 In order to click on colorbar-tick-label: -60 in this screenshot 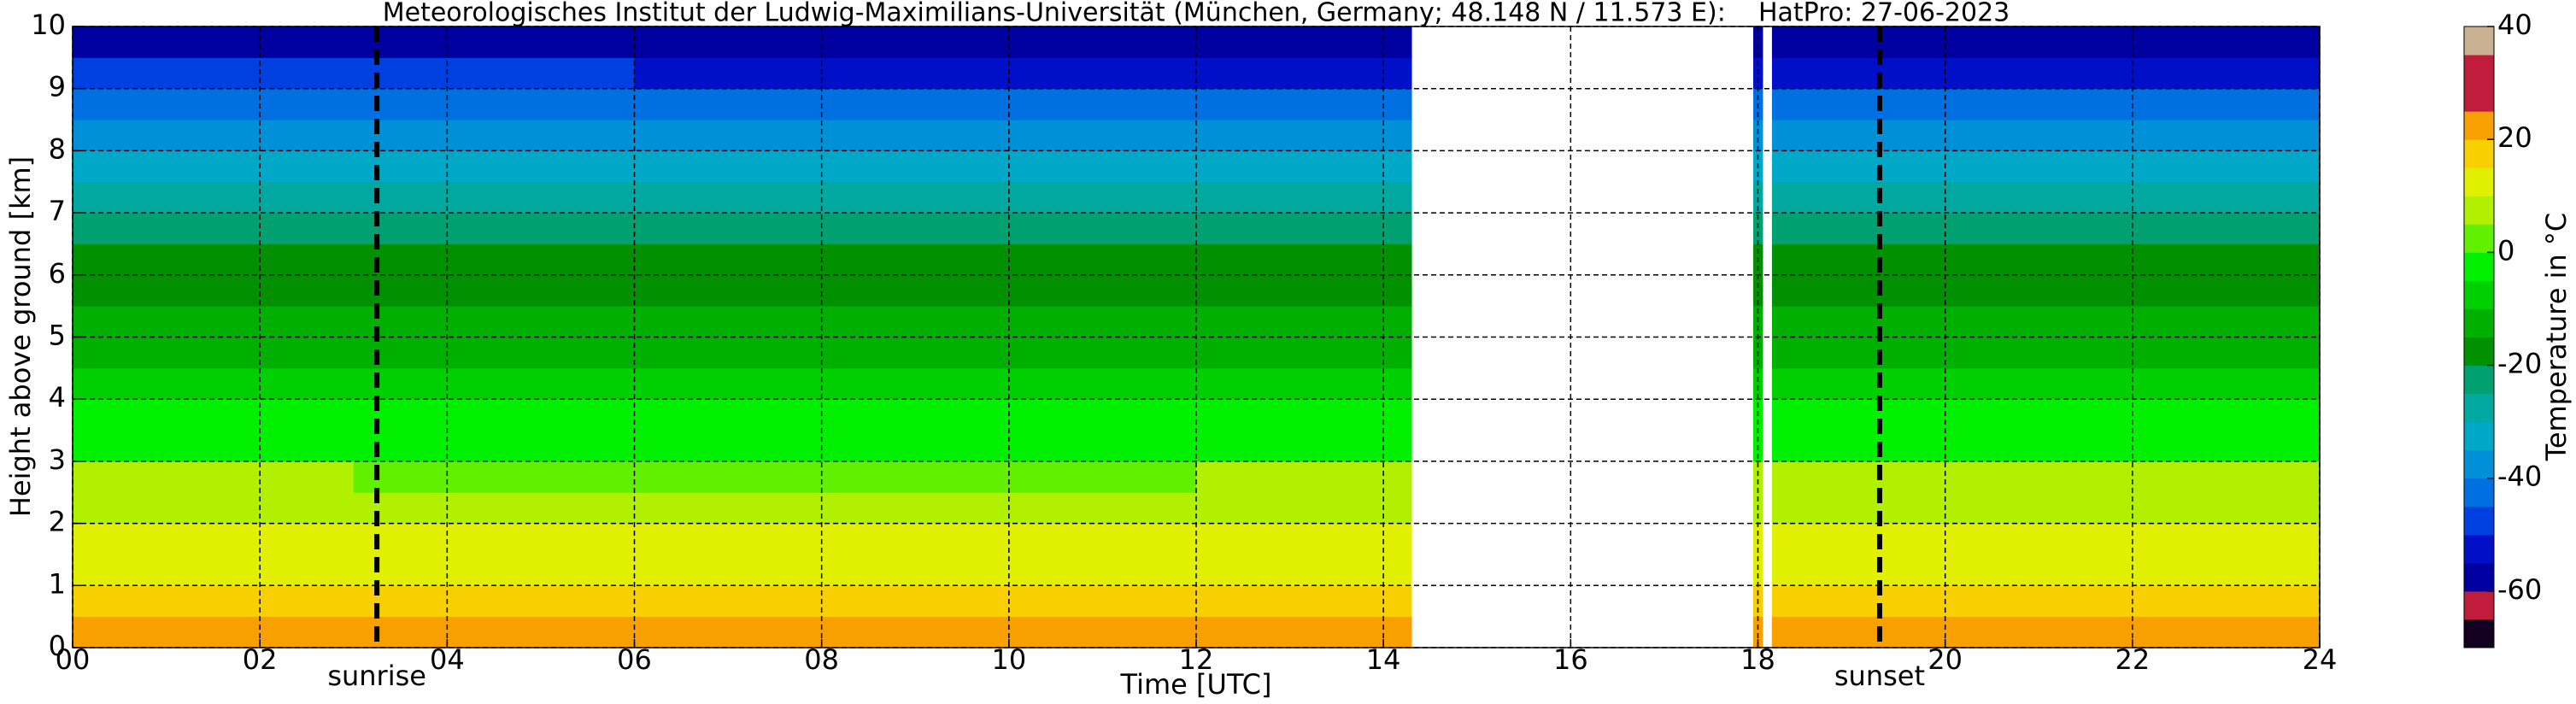, I will do `click(2519, 589)`.